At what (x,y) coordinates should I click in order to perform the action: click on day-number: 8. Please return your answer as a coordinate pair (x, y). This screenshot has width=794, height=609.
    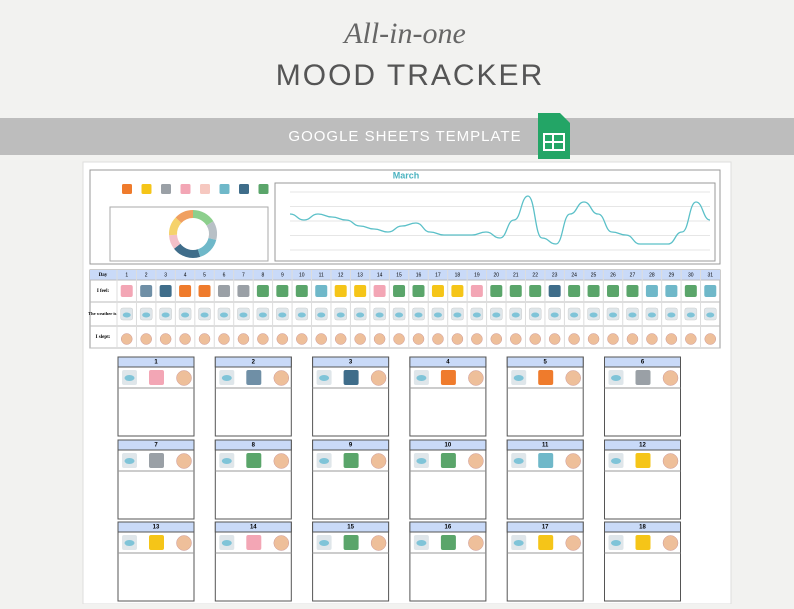
    Looking at the image, I should click on (262, 275).